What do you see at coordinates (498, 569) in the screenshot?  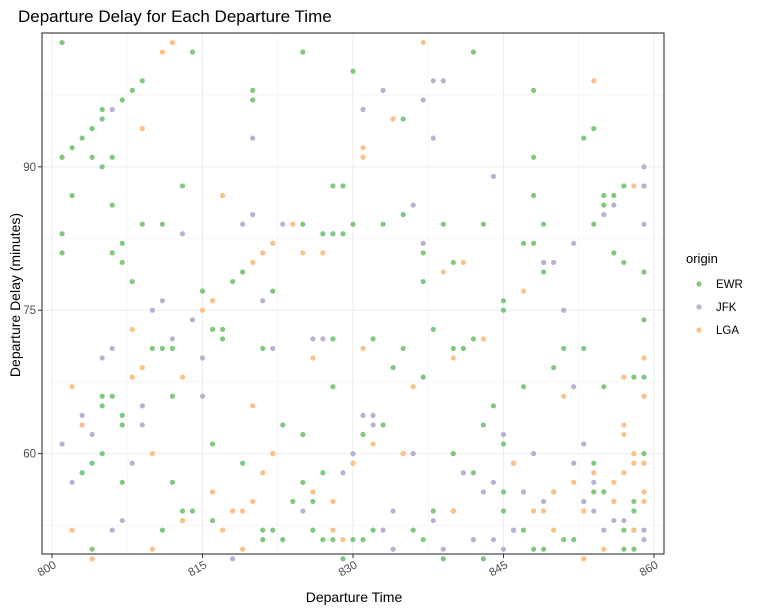 I see `x-tick-label: 845` at bounding box center [498, 569].